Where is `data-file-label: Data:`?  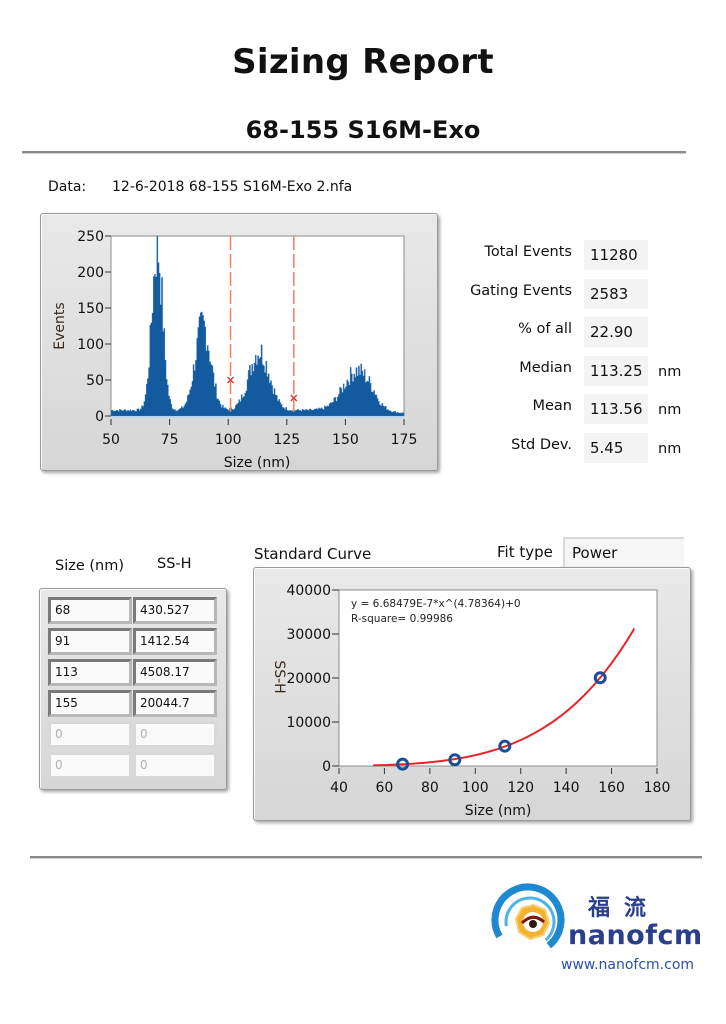 data-file-label: Data: is located at coordinates (67, 187).